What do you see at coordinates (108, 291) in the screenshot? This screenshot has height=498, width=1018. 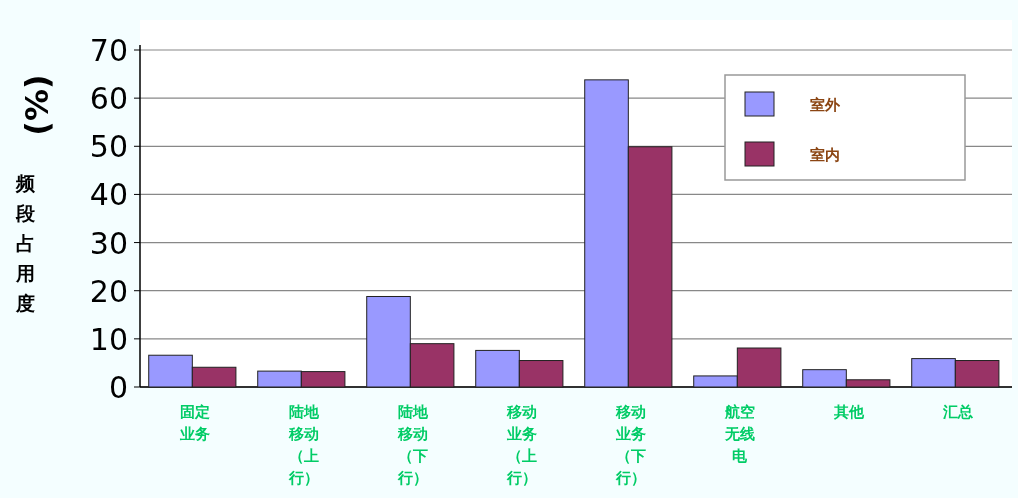 I see `y-tick-label: 20` at bounding box center [108, 291].